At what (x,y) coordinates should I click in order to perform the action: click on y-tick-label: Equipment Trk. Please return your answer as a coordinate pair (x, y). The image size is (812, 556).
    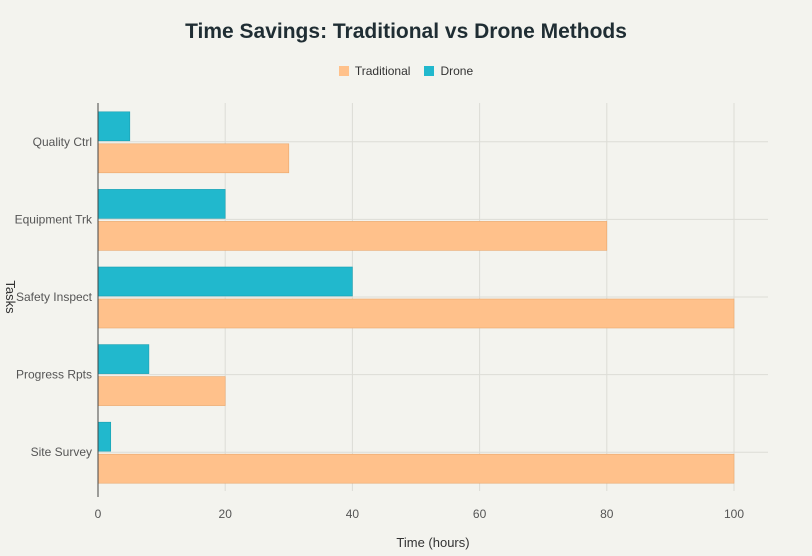
    Looking at the image, I should click on (54, 219).